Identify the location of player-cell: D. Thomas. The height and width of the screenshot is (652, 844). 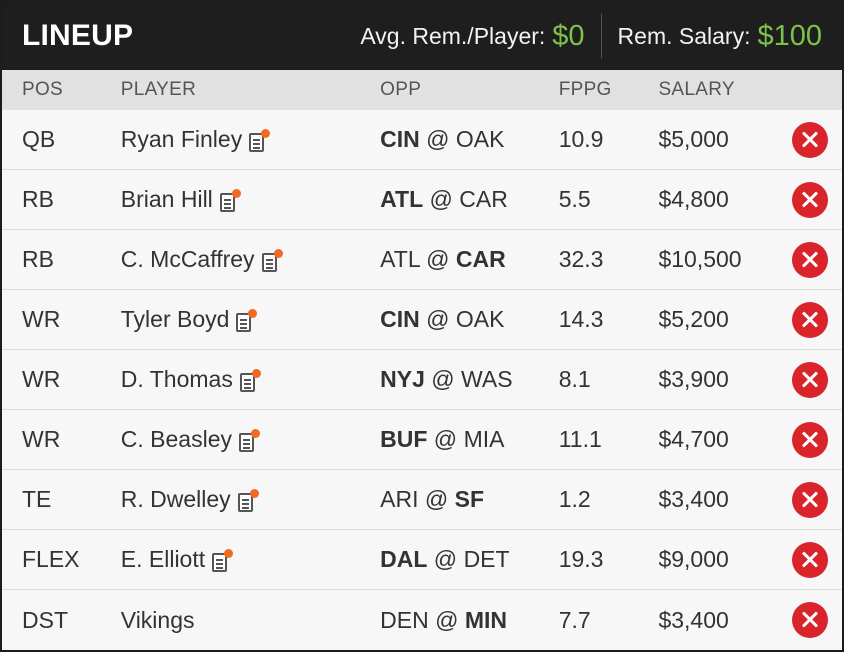
(250, 379).